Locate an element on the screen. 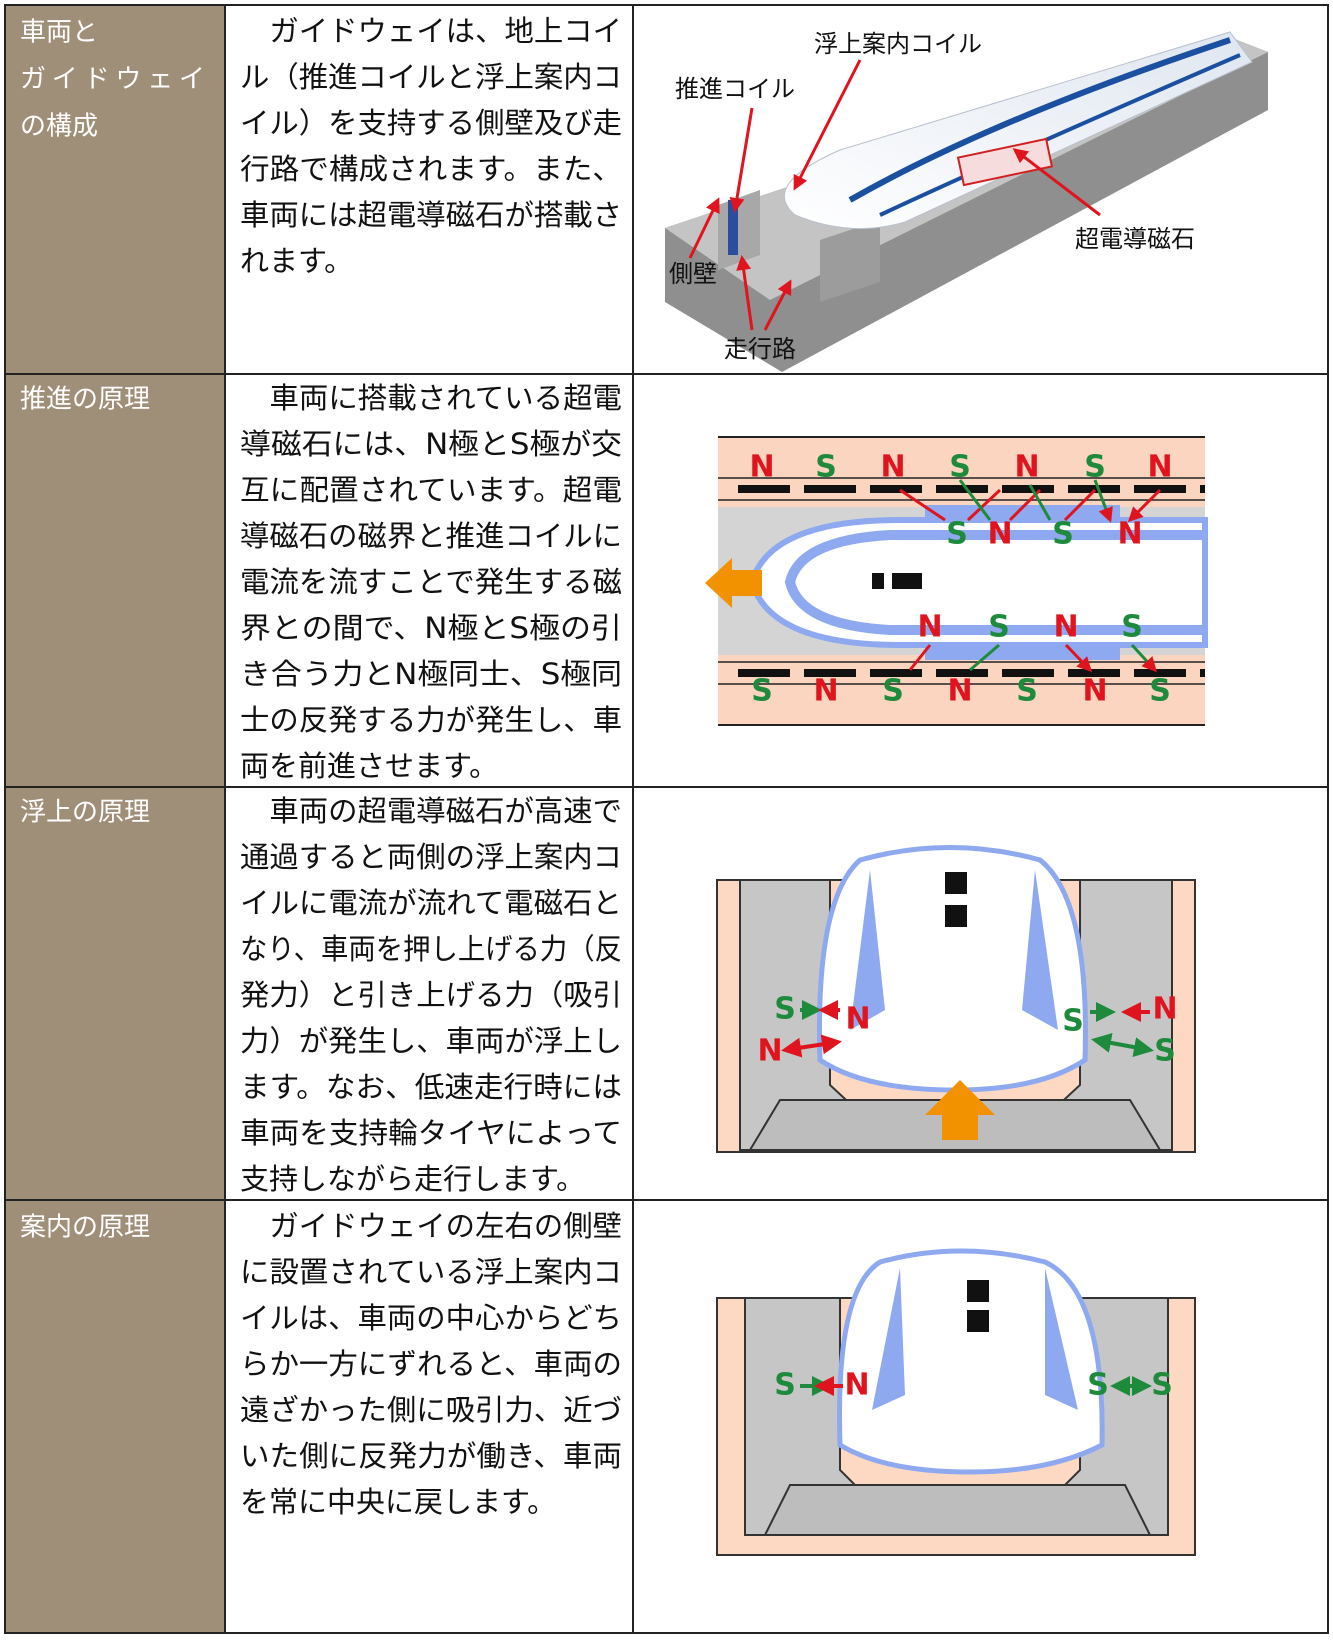 This screenshot has width=1333, height=1642. body-text: 導磁石の磁界と推進コイルに is located at coordinates (431, 536).